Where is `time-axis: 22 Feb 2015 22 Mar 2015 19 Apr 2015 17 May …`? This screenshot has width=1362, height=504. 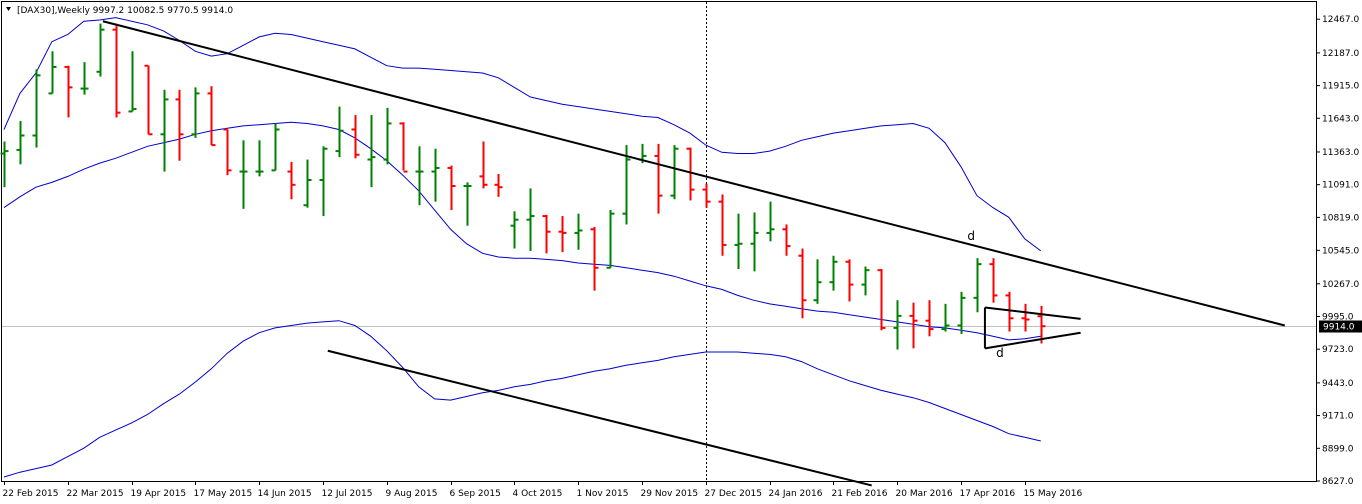
time-axis: 22 Feb 2015 22 Mar 2015 19 Apr 2015 17 May … is located at coordinates (543, 490).